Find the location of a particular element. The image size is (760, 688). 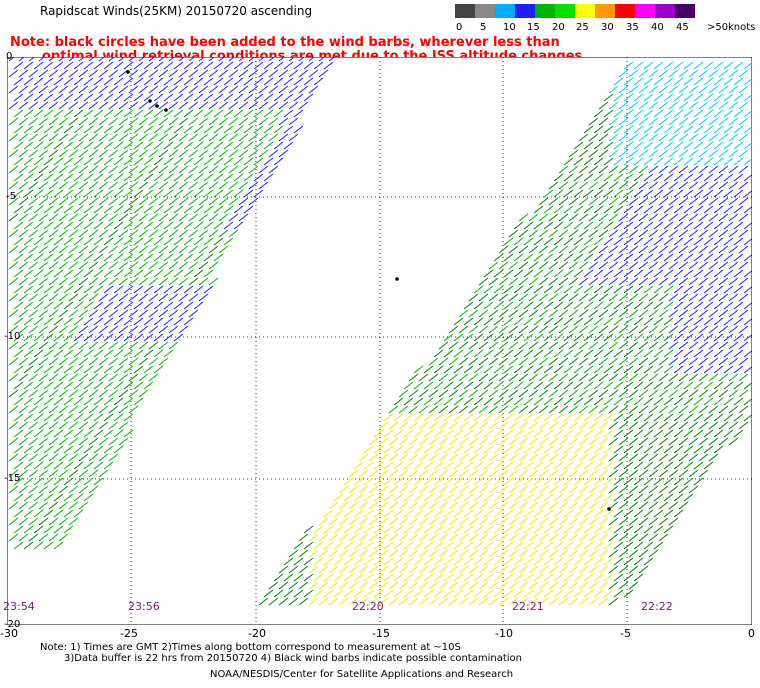

wind-barb-2084 is located at coordinates (623, 409).